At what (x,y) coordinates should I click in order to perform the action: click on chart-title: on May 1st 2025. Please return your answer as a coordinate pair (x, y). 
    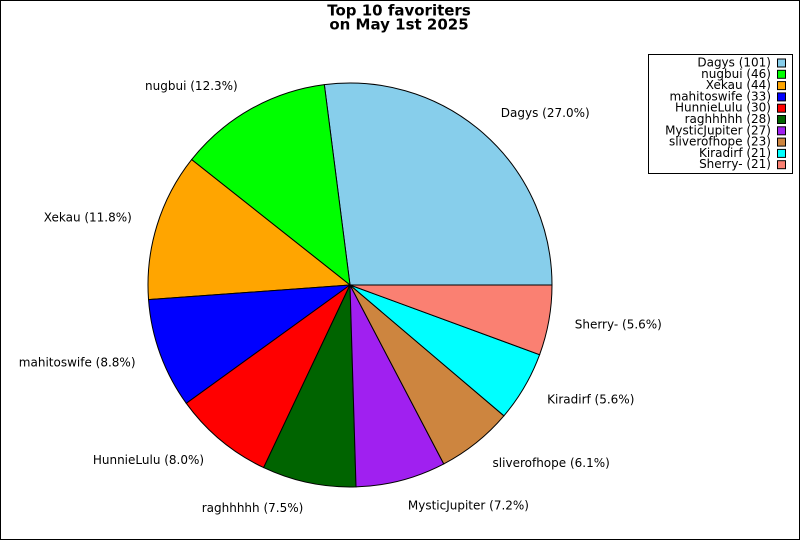
    Looking at the image, I should click on (398, 25).